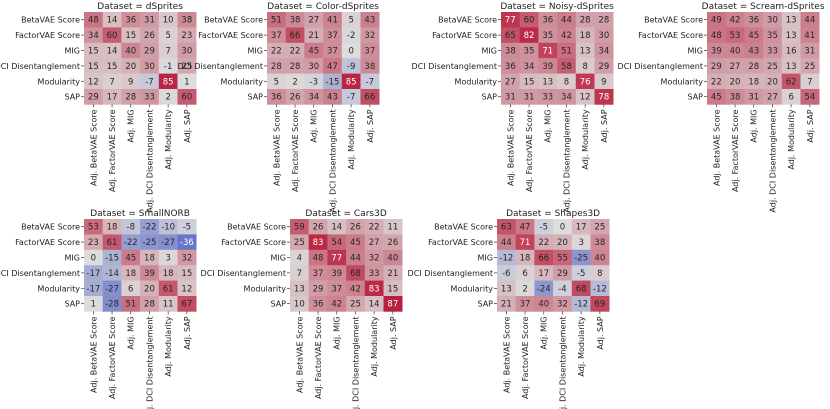 The image size is (830, 409). I want to click on cell-value-label: 23, so click(93, 243).